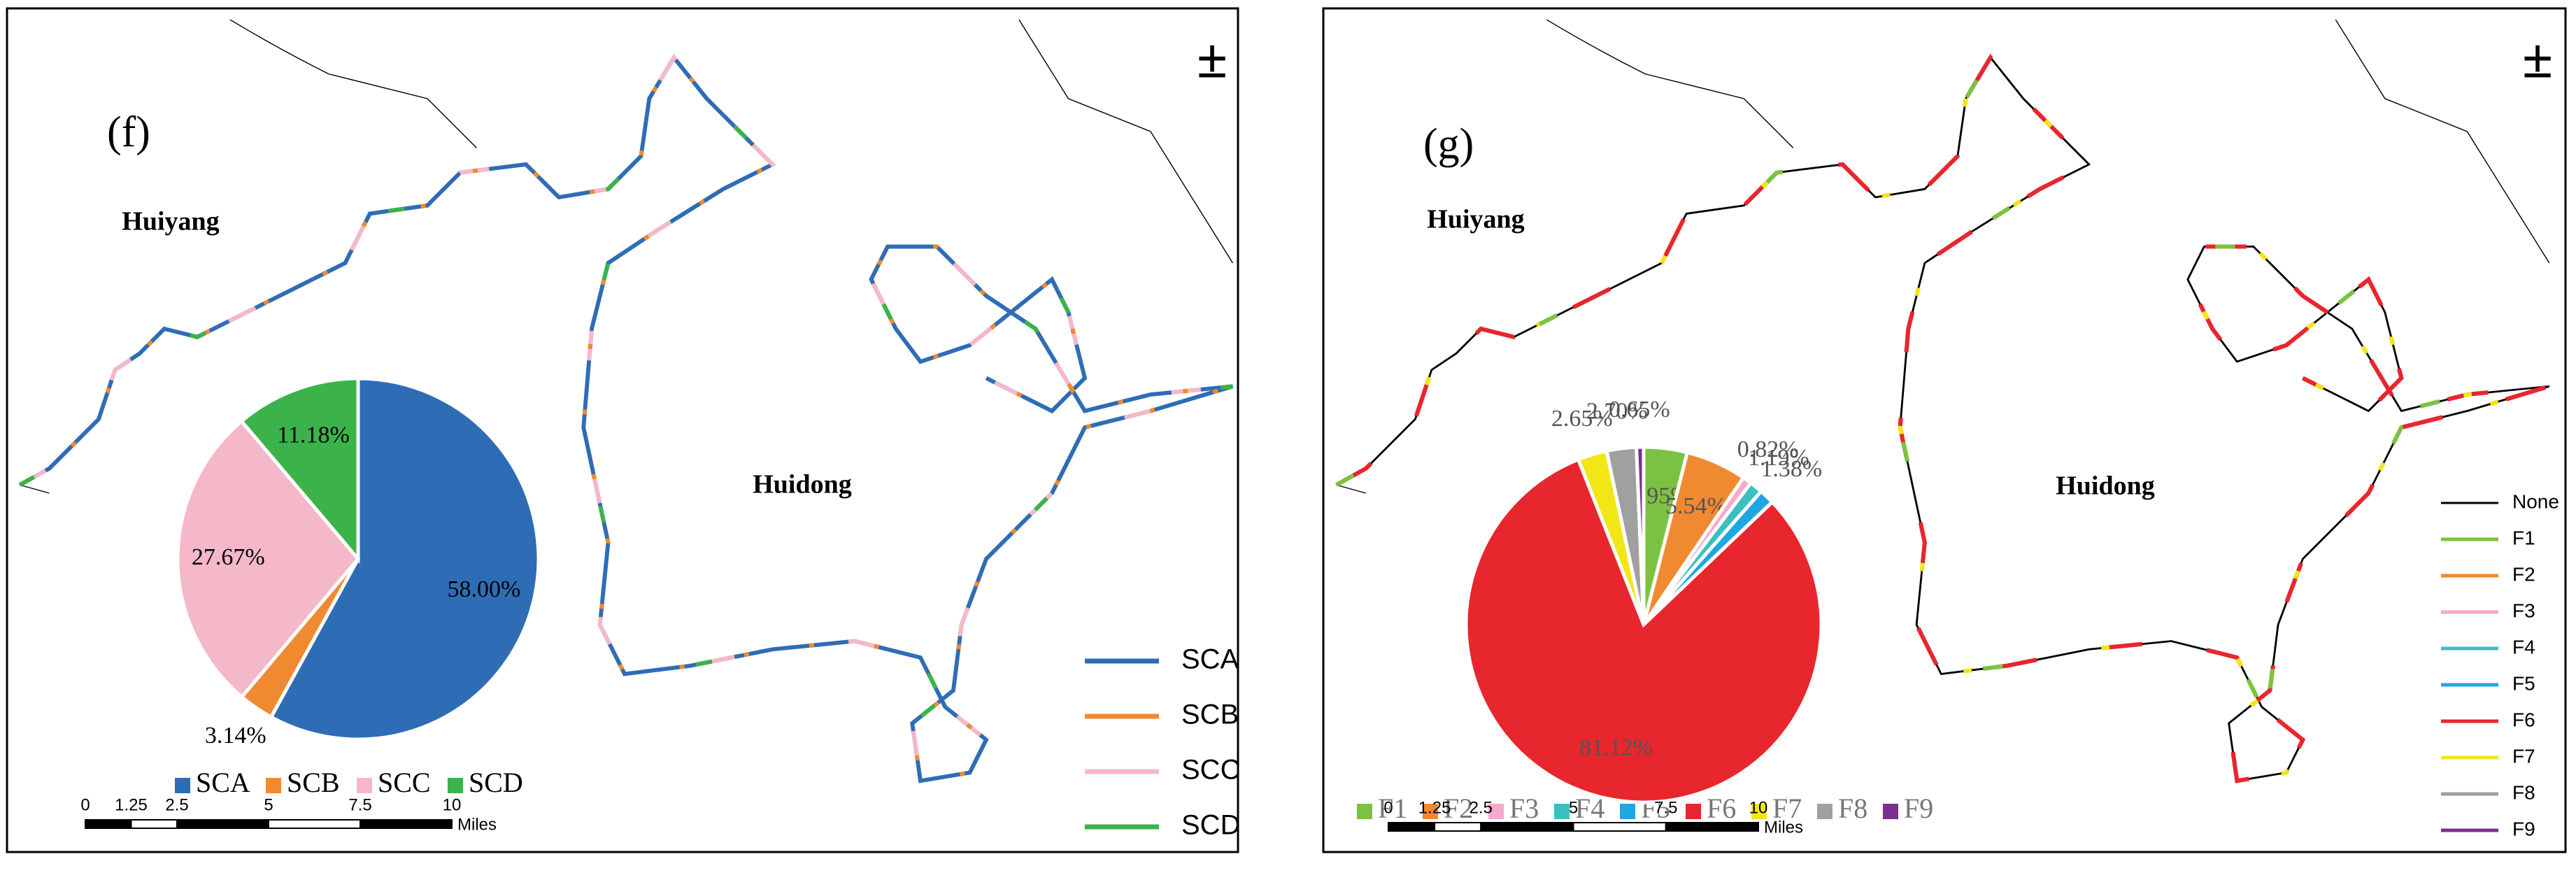 Image resolution: width=2576 pixels, height=873 pixels. Describe the element at coordinates (1448, 144) in the screenshot. I see `panel-label: (g)` at that location.